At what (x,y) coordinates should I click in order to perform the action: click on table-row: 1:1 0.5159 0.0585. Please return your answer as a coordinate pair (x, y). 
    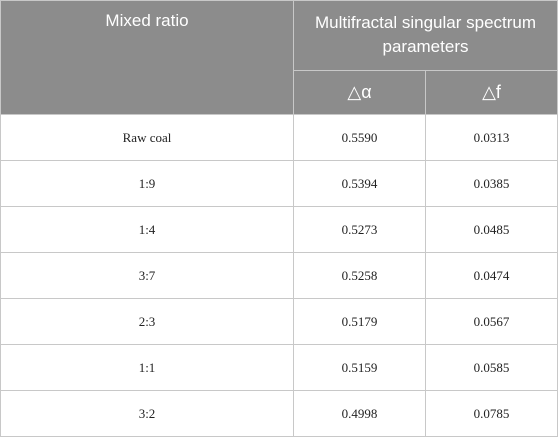
    Looking at the image, I should click on (279, 367).